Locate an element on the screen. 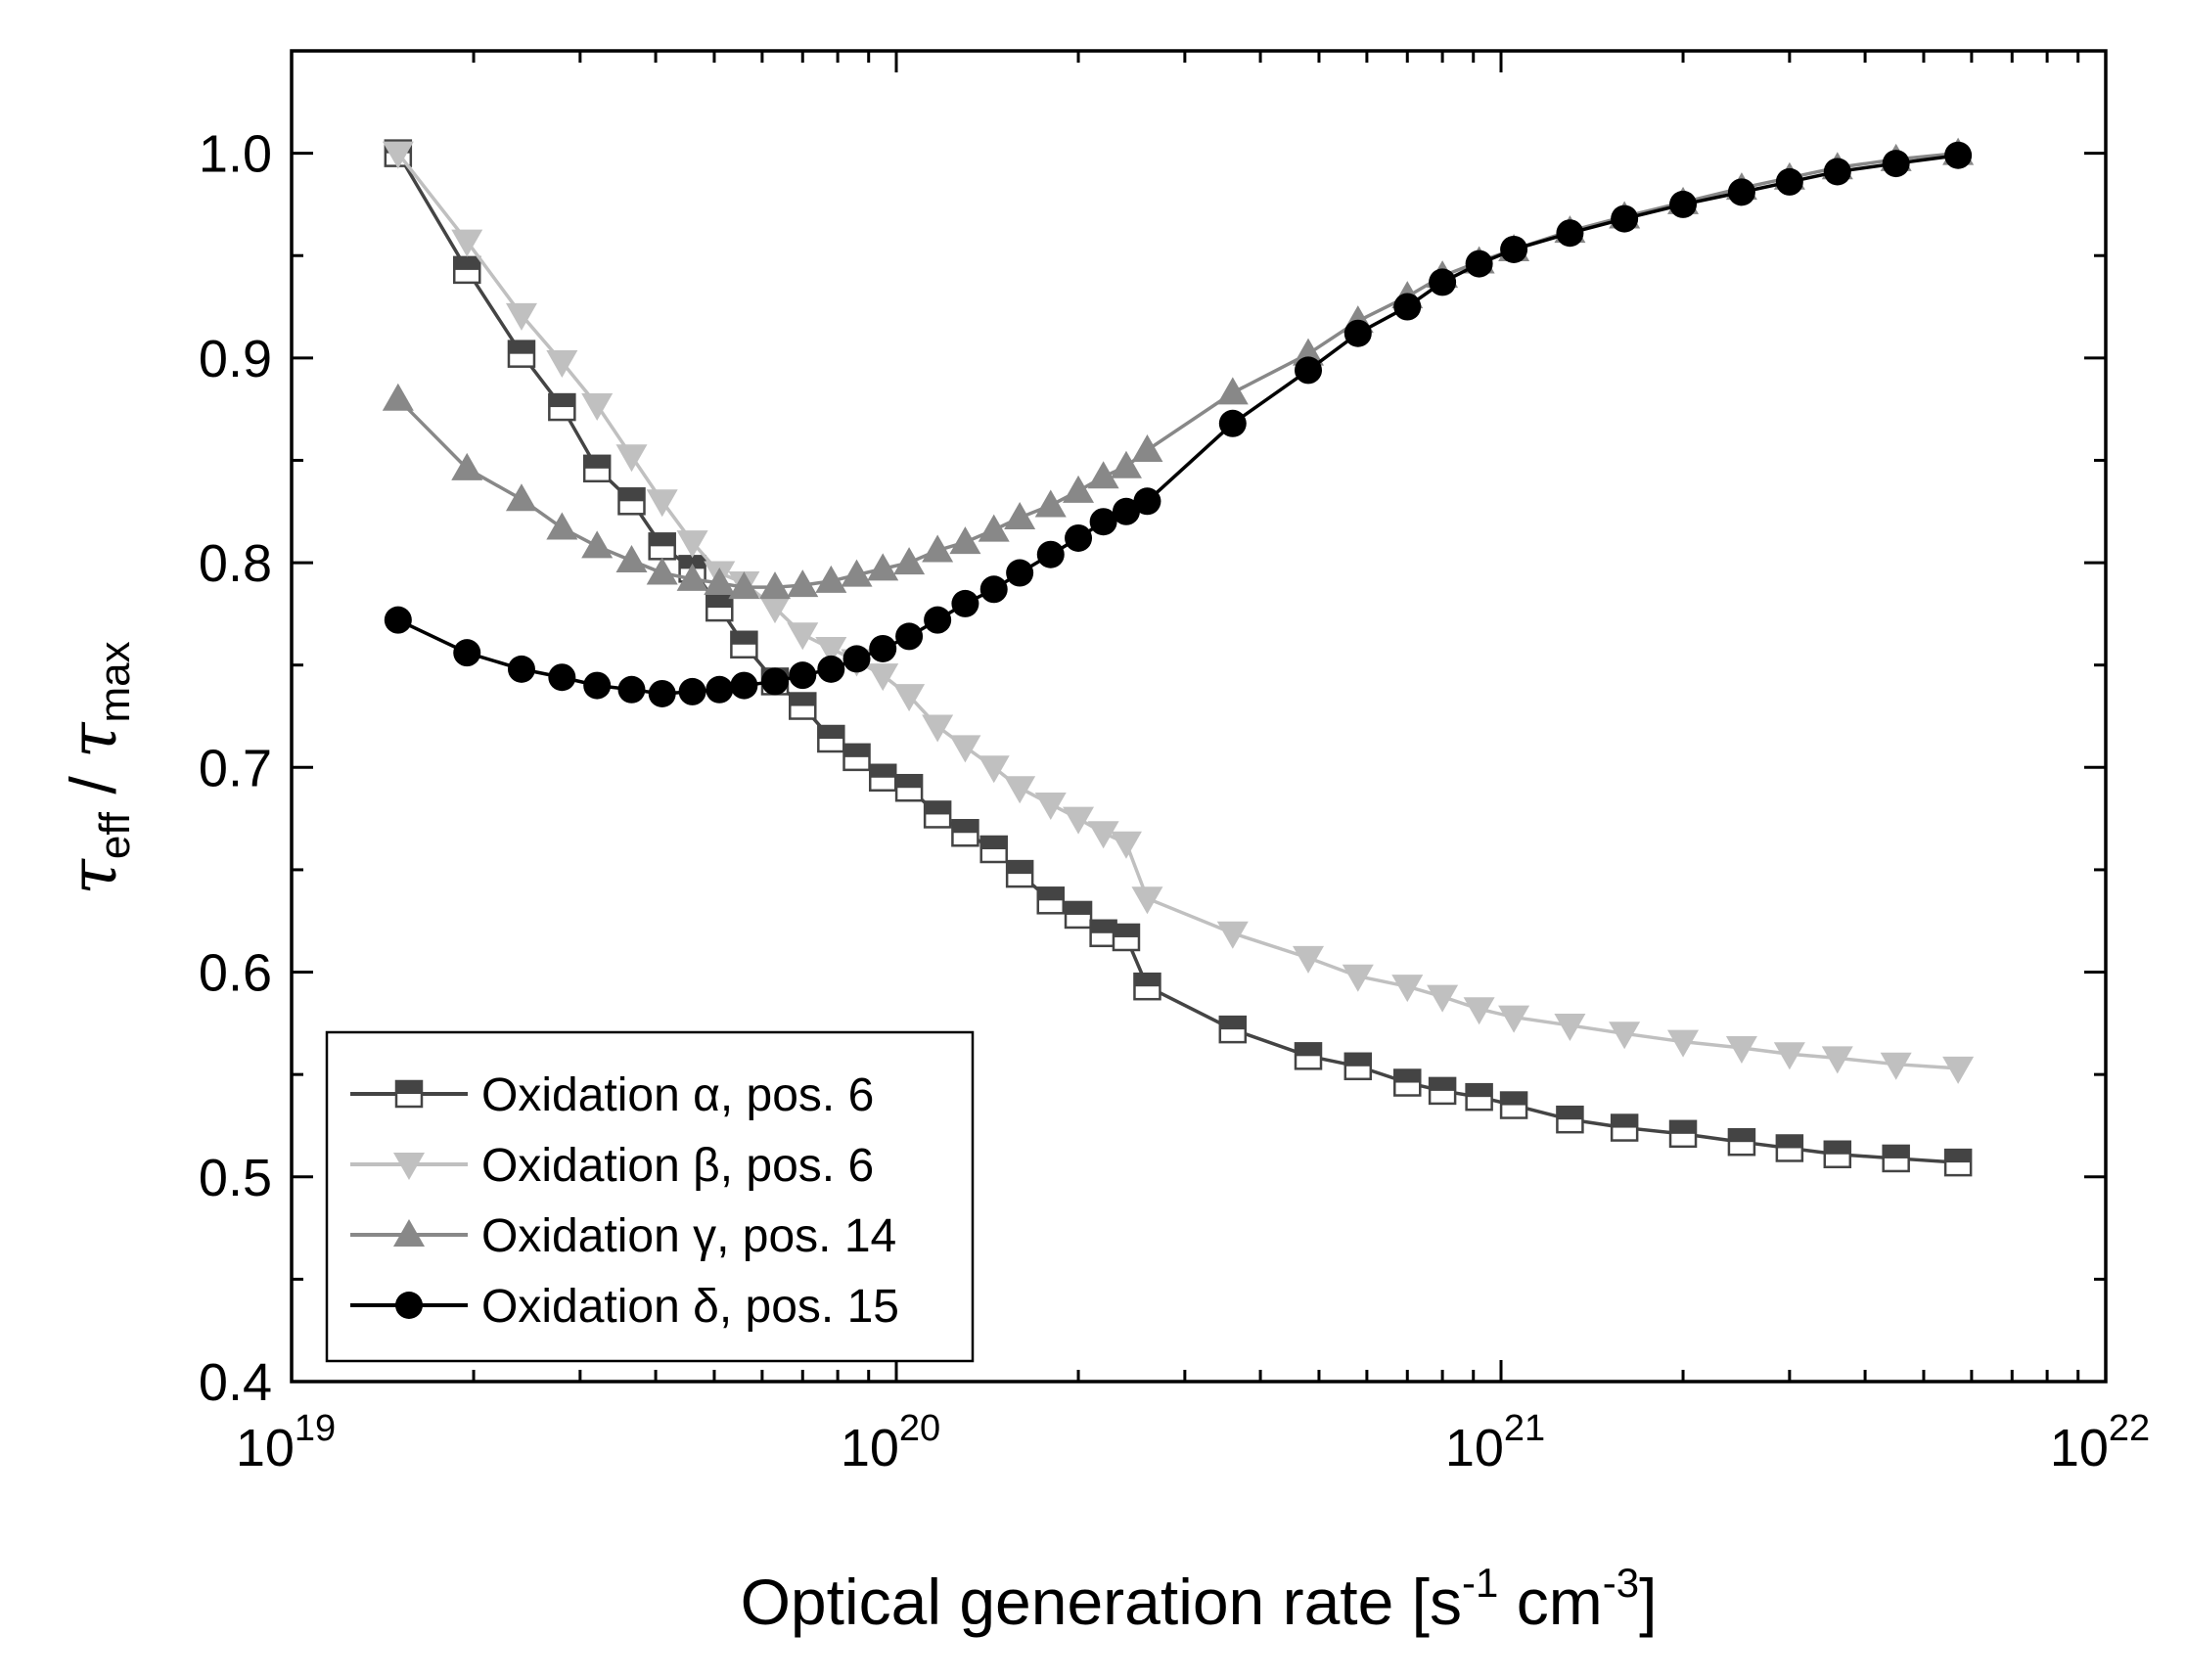  legend-label-gamma: Oxidation γ, pos. 14 is located at coordinates (689, 1236).